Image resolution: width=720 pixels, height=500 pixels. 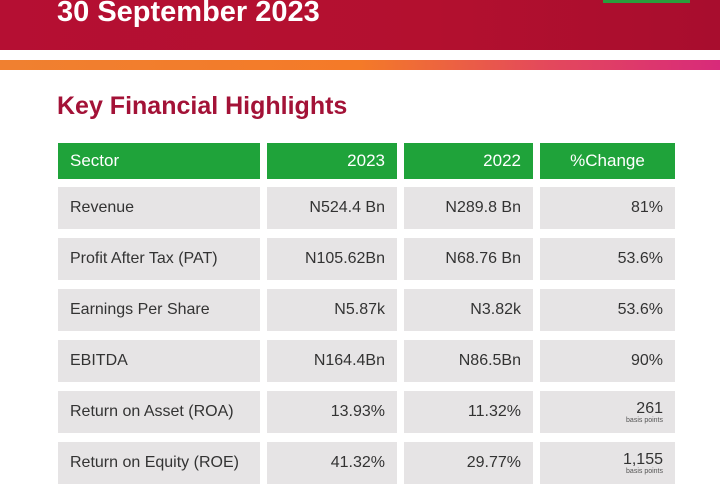 What do you see at coordinates (332, 161) in the screenshot?
I see `header-2023: 2023` at bounding box center [332, 161].